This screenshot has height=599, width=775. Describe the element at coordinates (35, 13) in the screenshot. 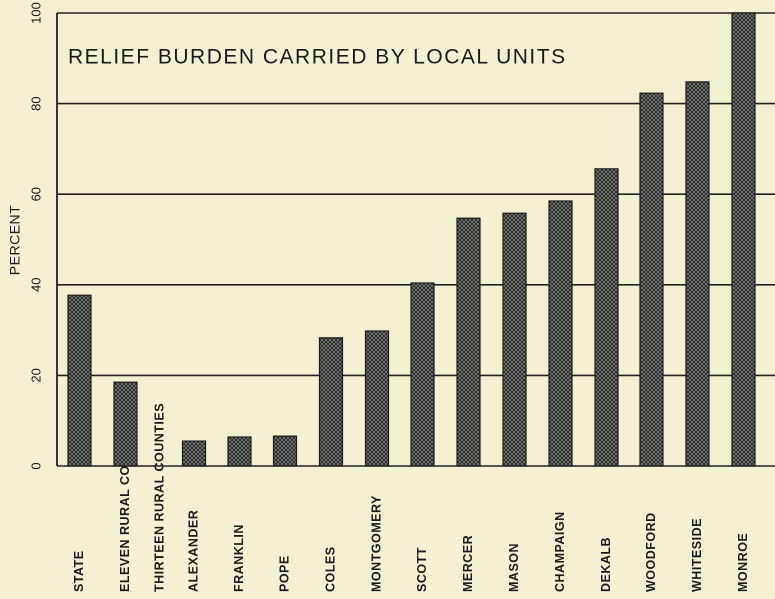

I see `y-tick-label: 100` at that location.